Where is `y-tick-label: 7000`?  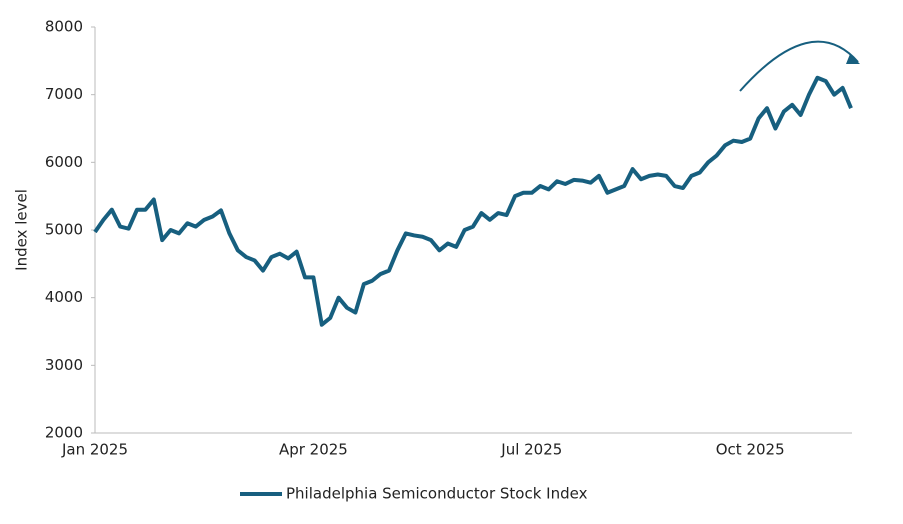 y-tick-label: 7000 is located at coordinates (64, 94).